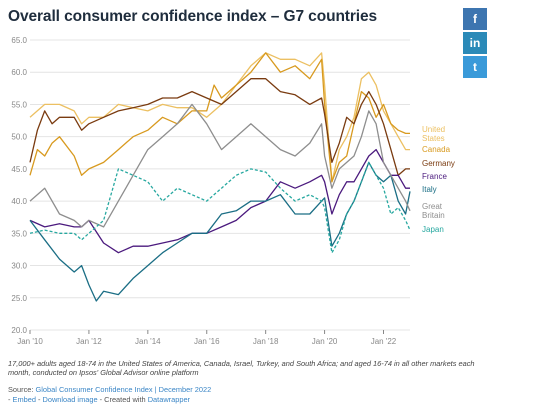 The width and height of the screenshot is (552, 410). Describe the element at coordinates (19, 330) in the screenshot. I see `y-tick-label: 20.0` at that location.